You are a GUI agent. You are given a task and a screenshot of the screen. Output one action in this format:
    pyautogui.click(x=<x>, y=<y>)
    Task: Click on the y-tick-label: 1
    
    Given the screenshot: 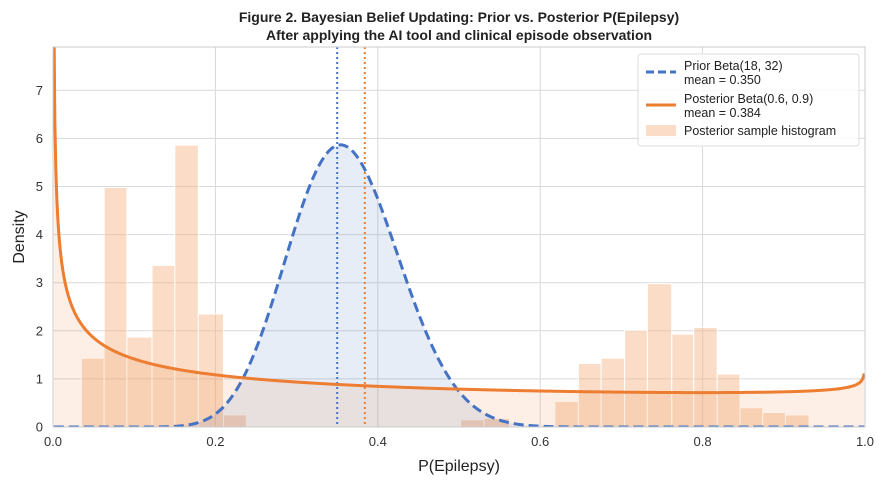 What is the action you would take?
    pyautogui.click(x=39, y=378)
    